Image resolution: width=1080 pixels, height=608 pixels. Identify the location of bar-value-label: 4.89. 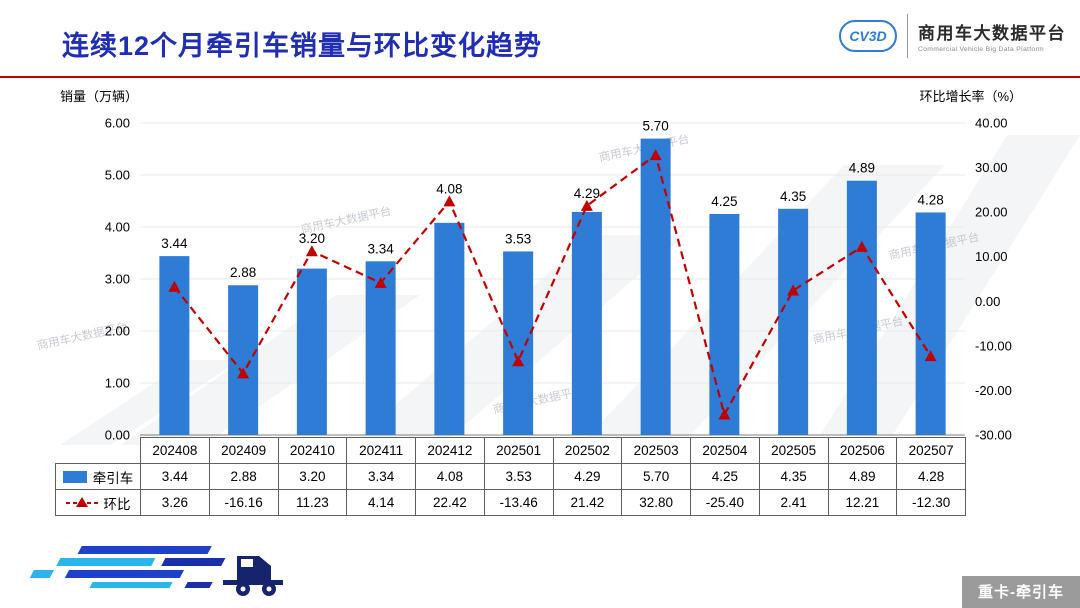
(862, 168).